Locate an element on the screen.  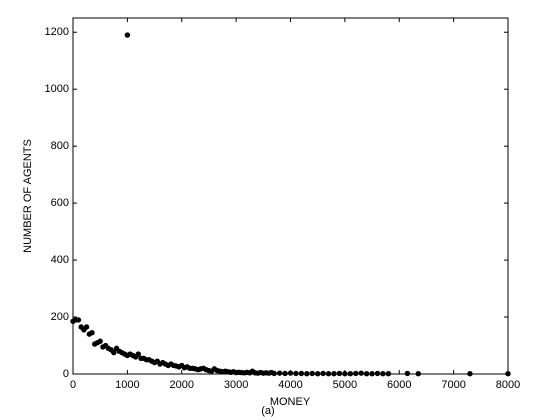
y-tick-label: 800 is located at coordinates (60, 146).